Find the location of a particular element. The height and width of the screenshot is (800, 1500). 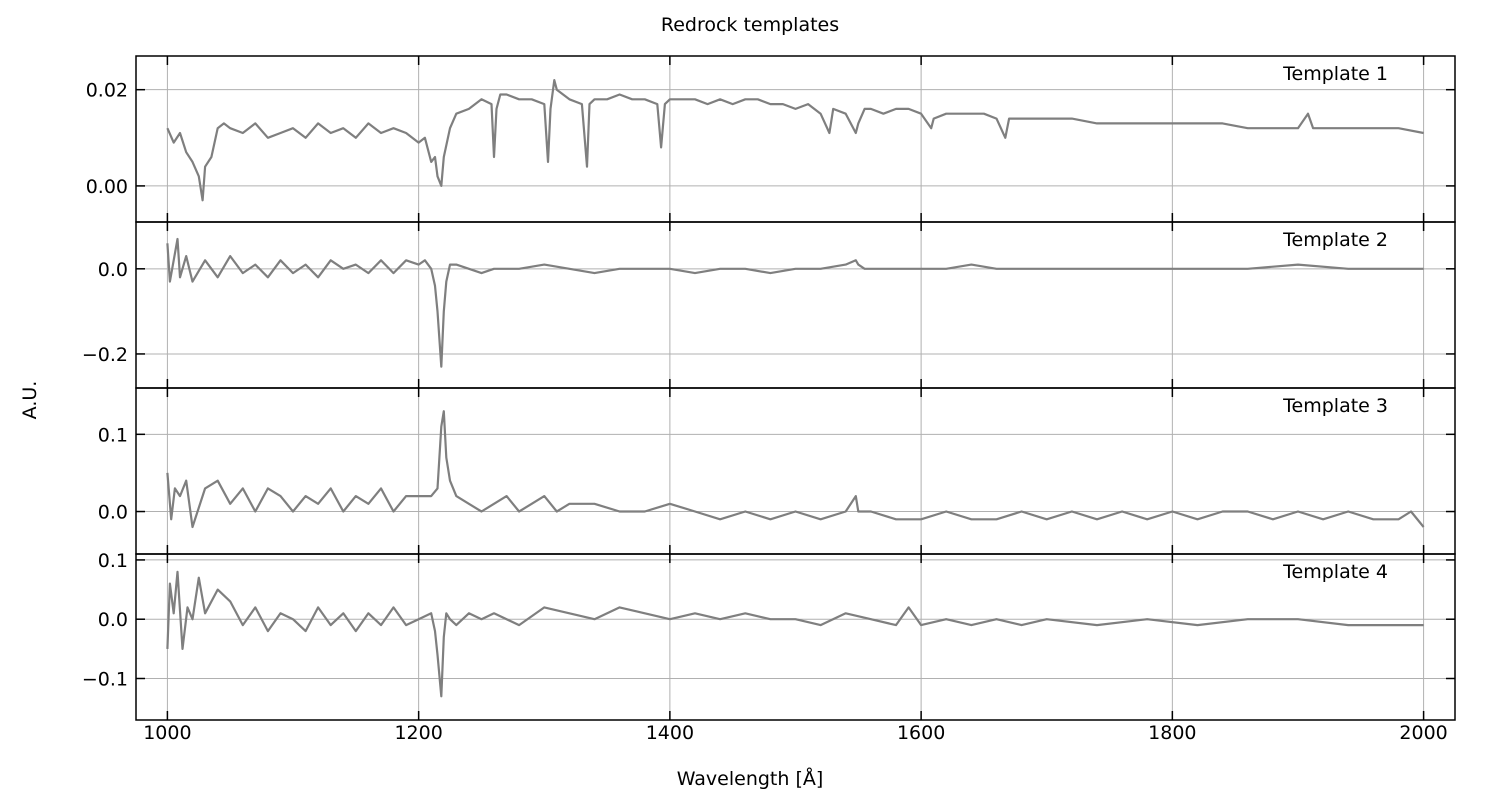

panel-label: Template 2 is located at coordinates (1335, 240).